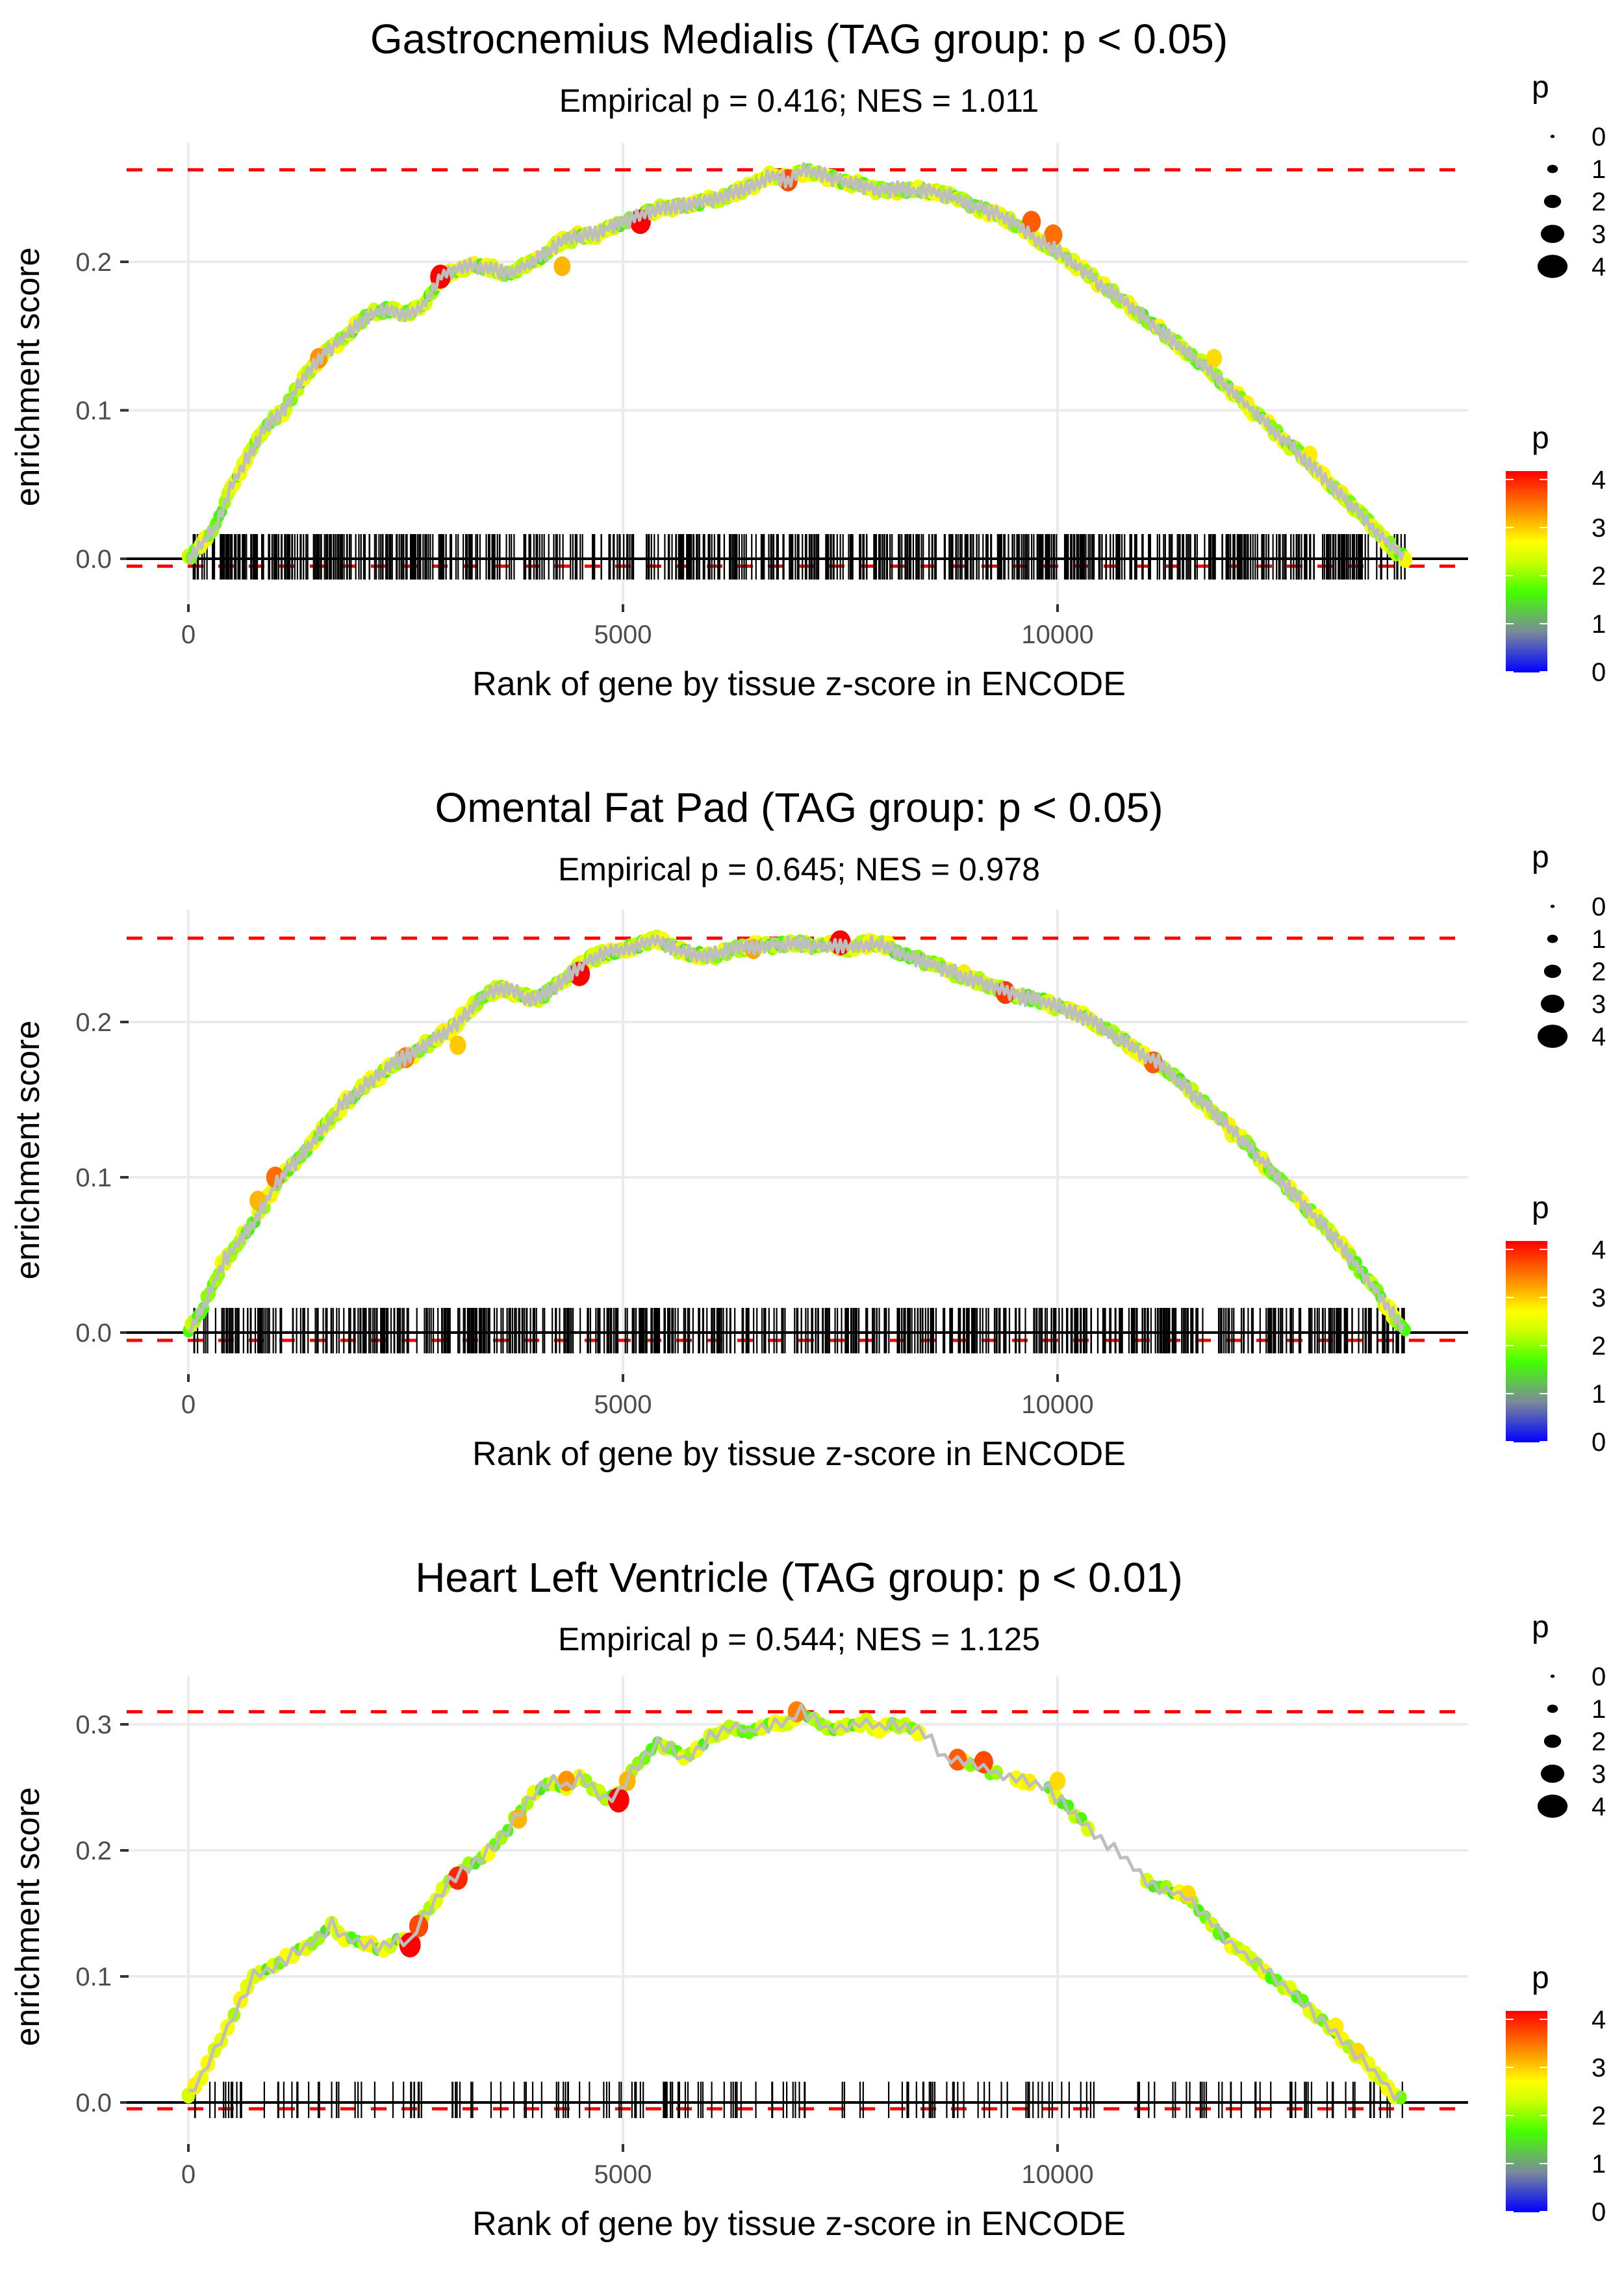 Image resolution: width=1624 pixels, height=2274 pixels. What do you see at coordinates (1599, 169) in the screenshot?
I see `size-legend-label: 1` at bounding box center [1599, 169].